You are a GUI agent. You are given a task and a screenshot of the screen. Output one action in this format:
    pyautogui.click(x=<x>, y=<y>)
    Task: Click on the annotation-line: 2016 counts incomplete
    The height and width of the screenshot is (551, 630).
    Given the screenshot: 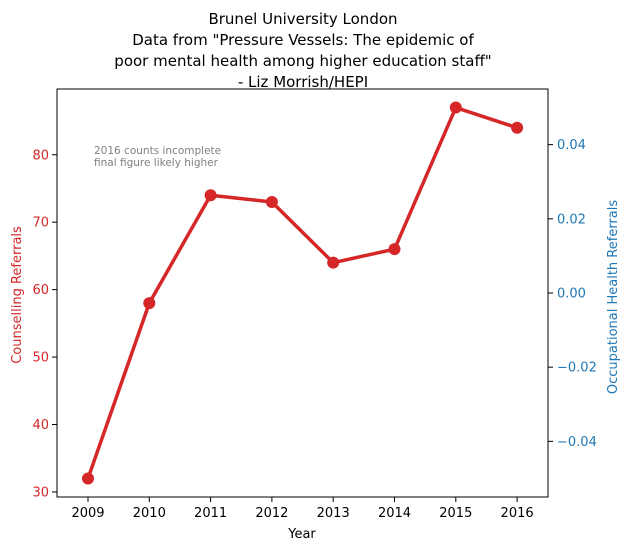 What is the action you would take?
    pyautogui.click(x=157, y=151)
    